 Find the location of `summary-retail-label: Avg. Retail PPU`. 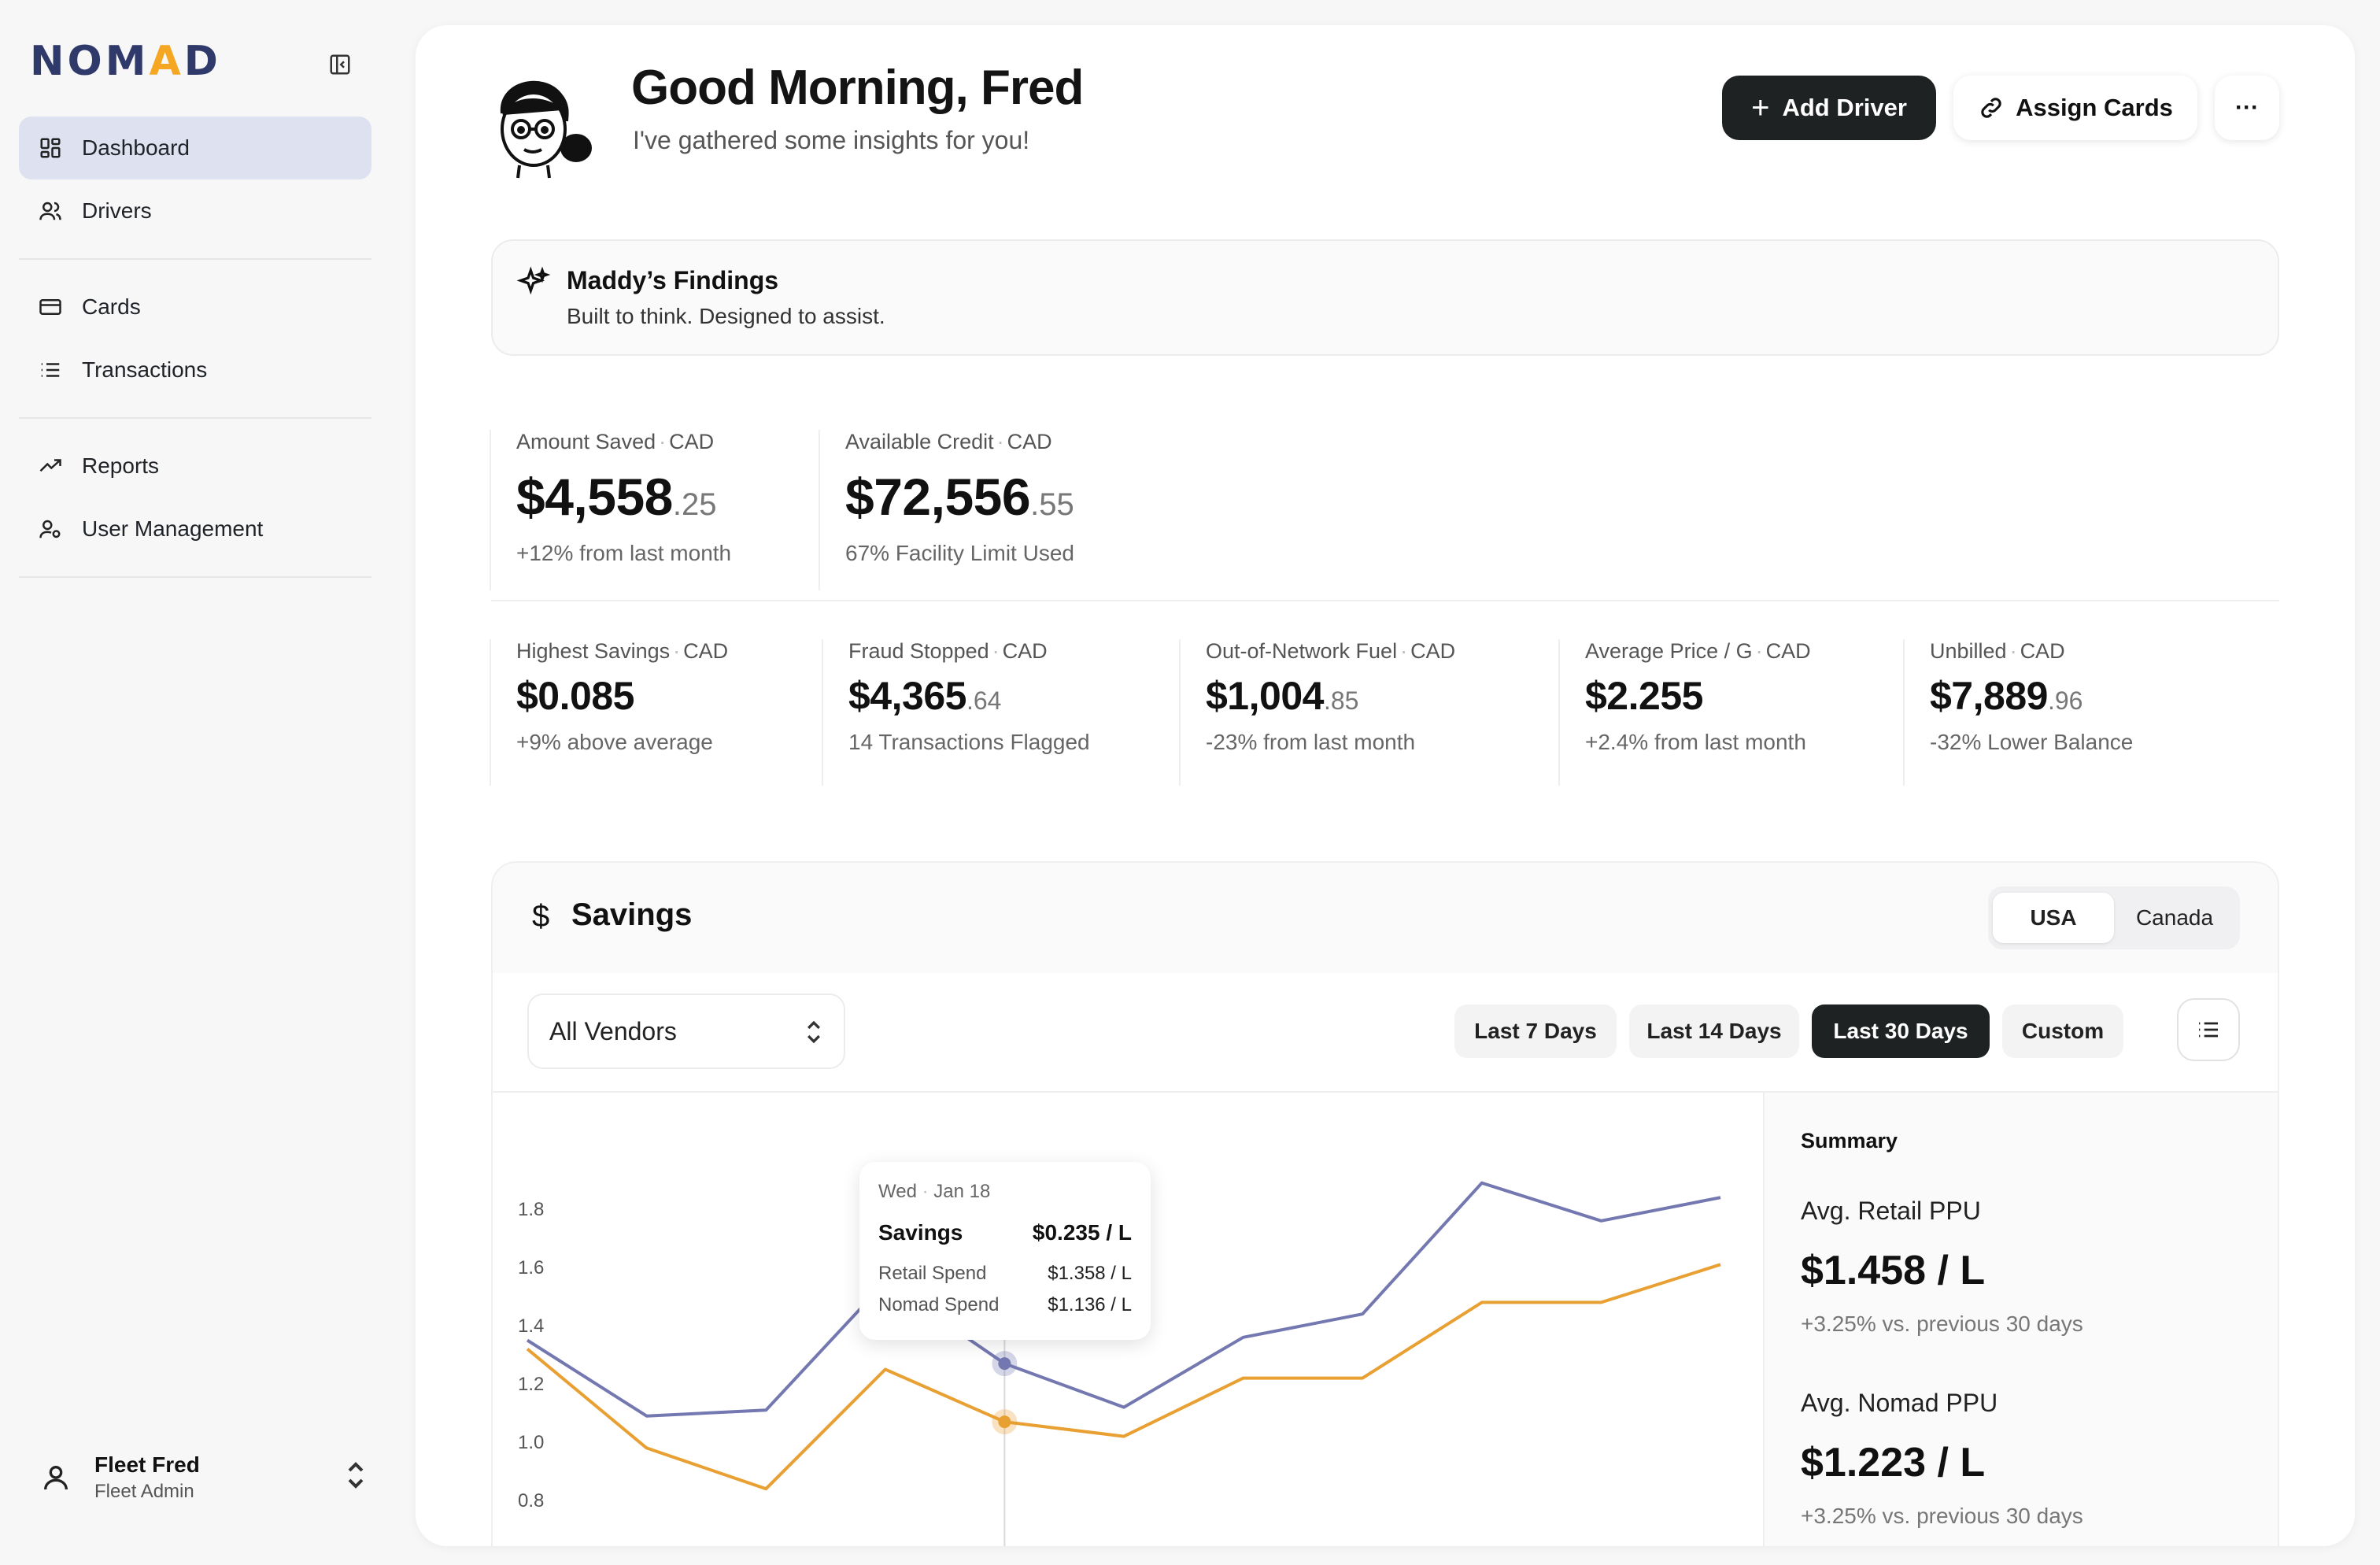

summary-retail-label: Avg. Retail PPU is located at coordinates (1891, 1211).